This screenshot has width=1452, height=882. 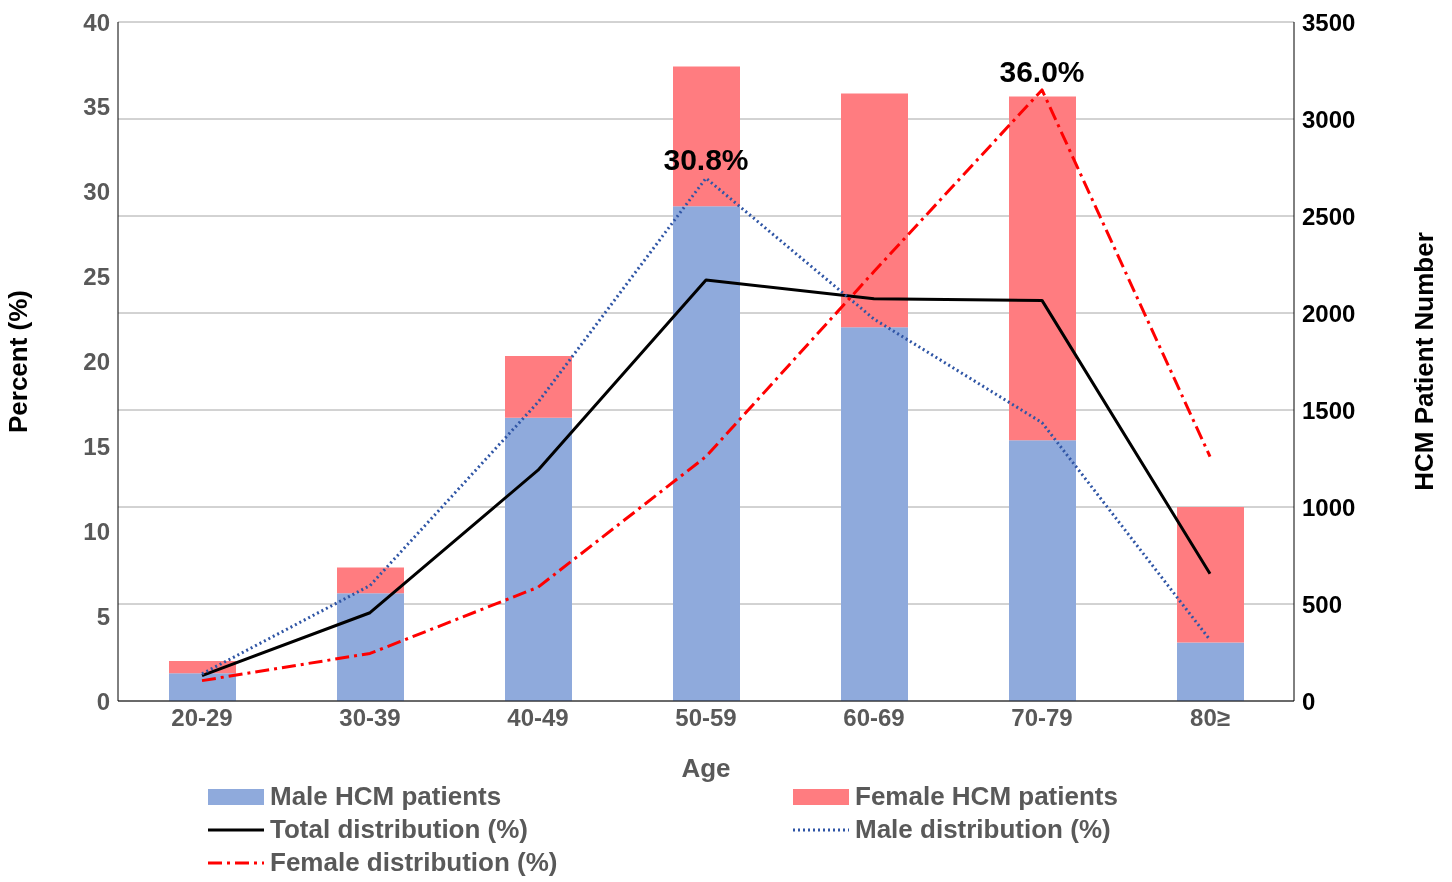 I want to click on y2-tick-label: 2000, so click(x=1329, y=313).